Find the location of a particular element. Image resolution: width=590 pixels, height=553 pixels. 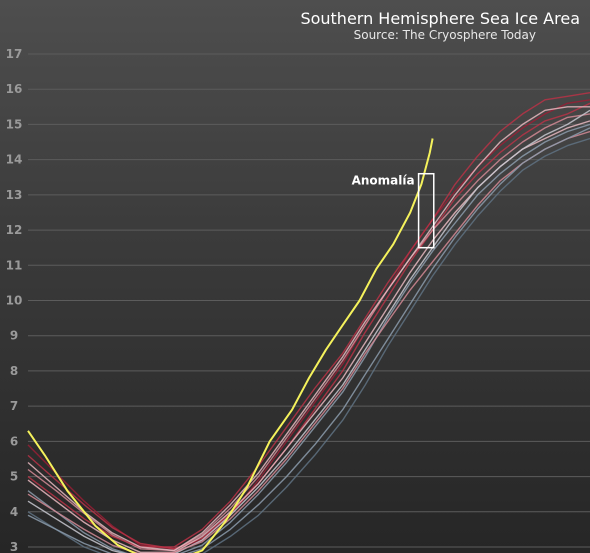

y-tick-label: 5 is located at coordinates (14, 477).